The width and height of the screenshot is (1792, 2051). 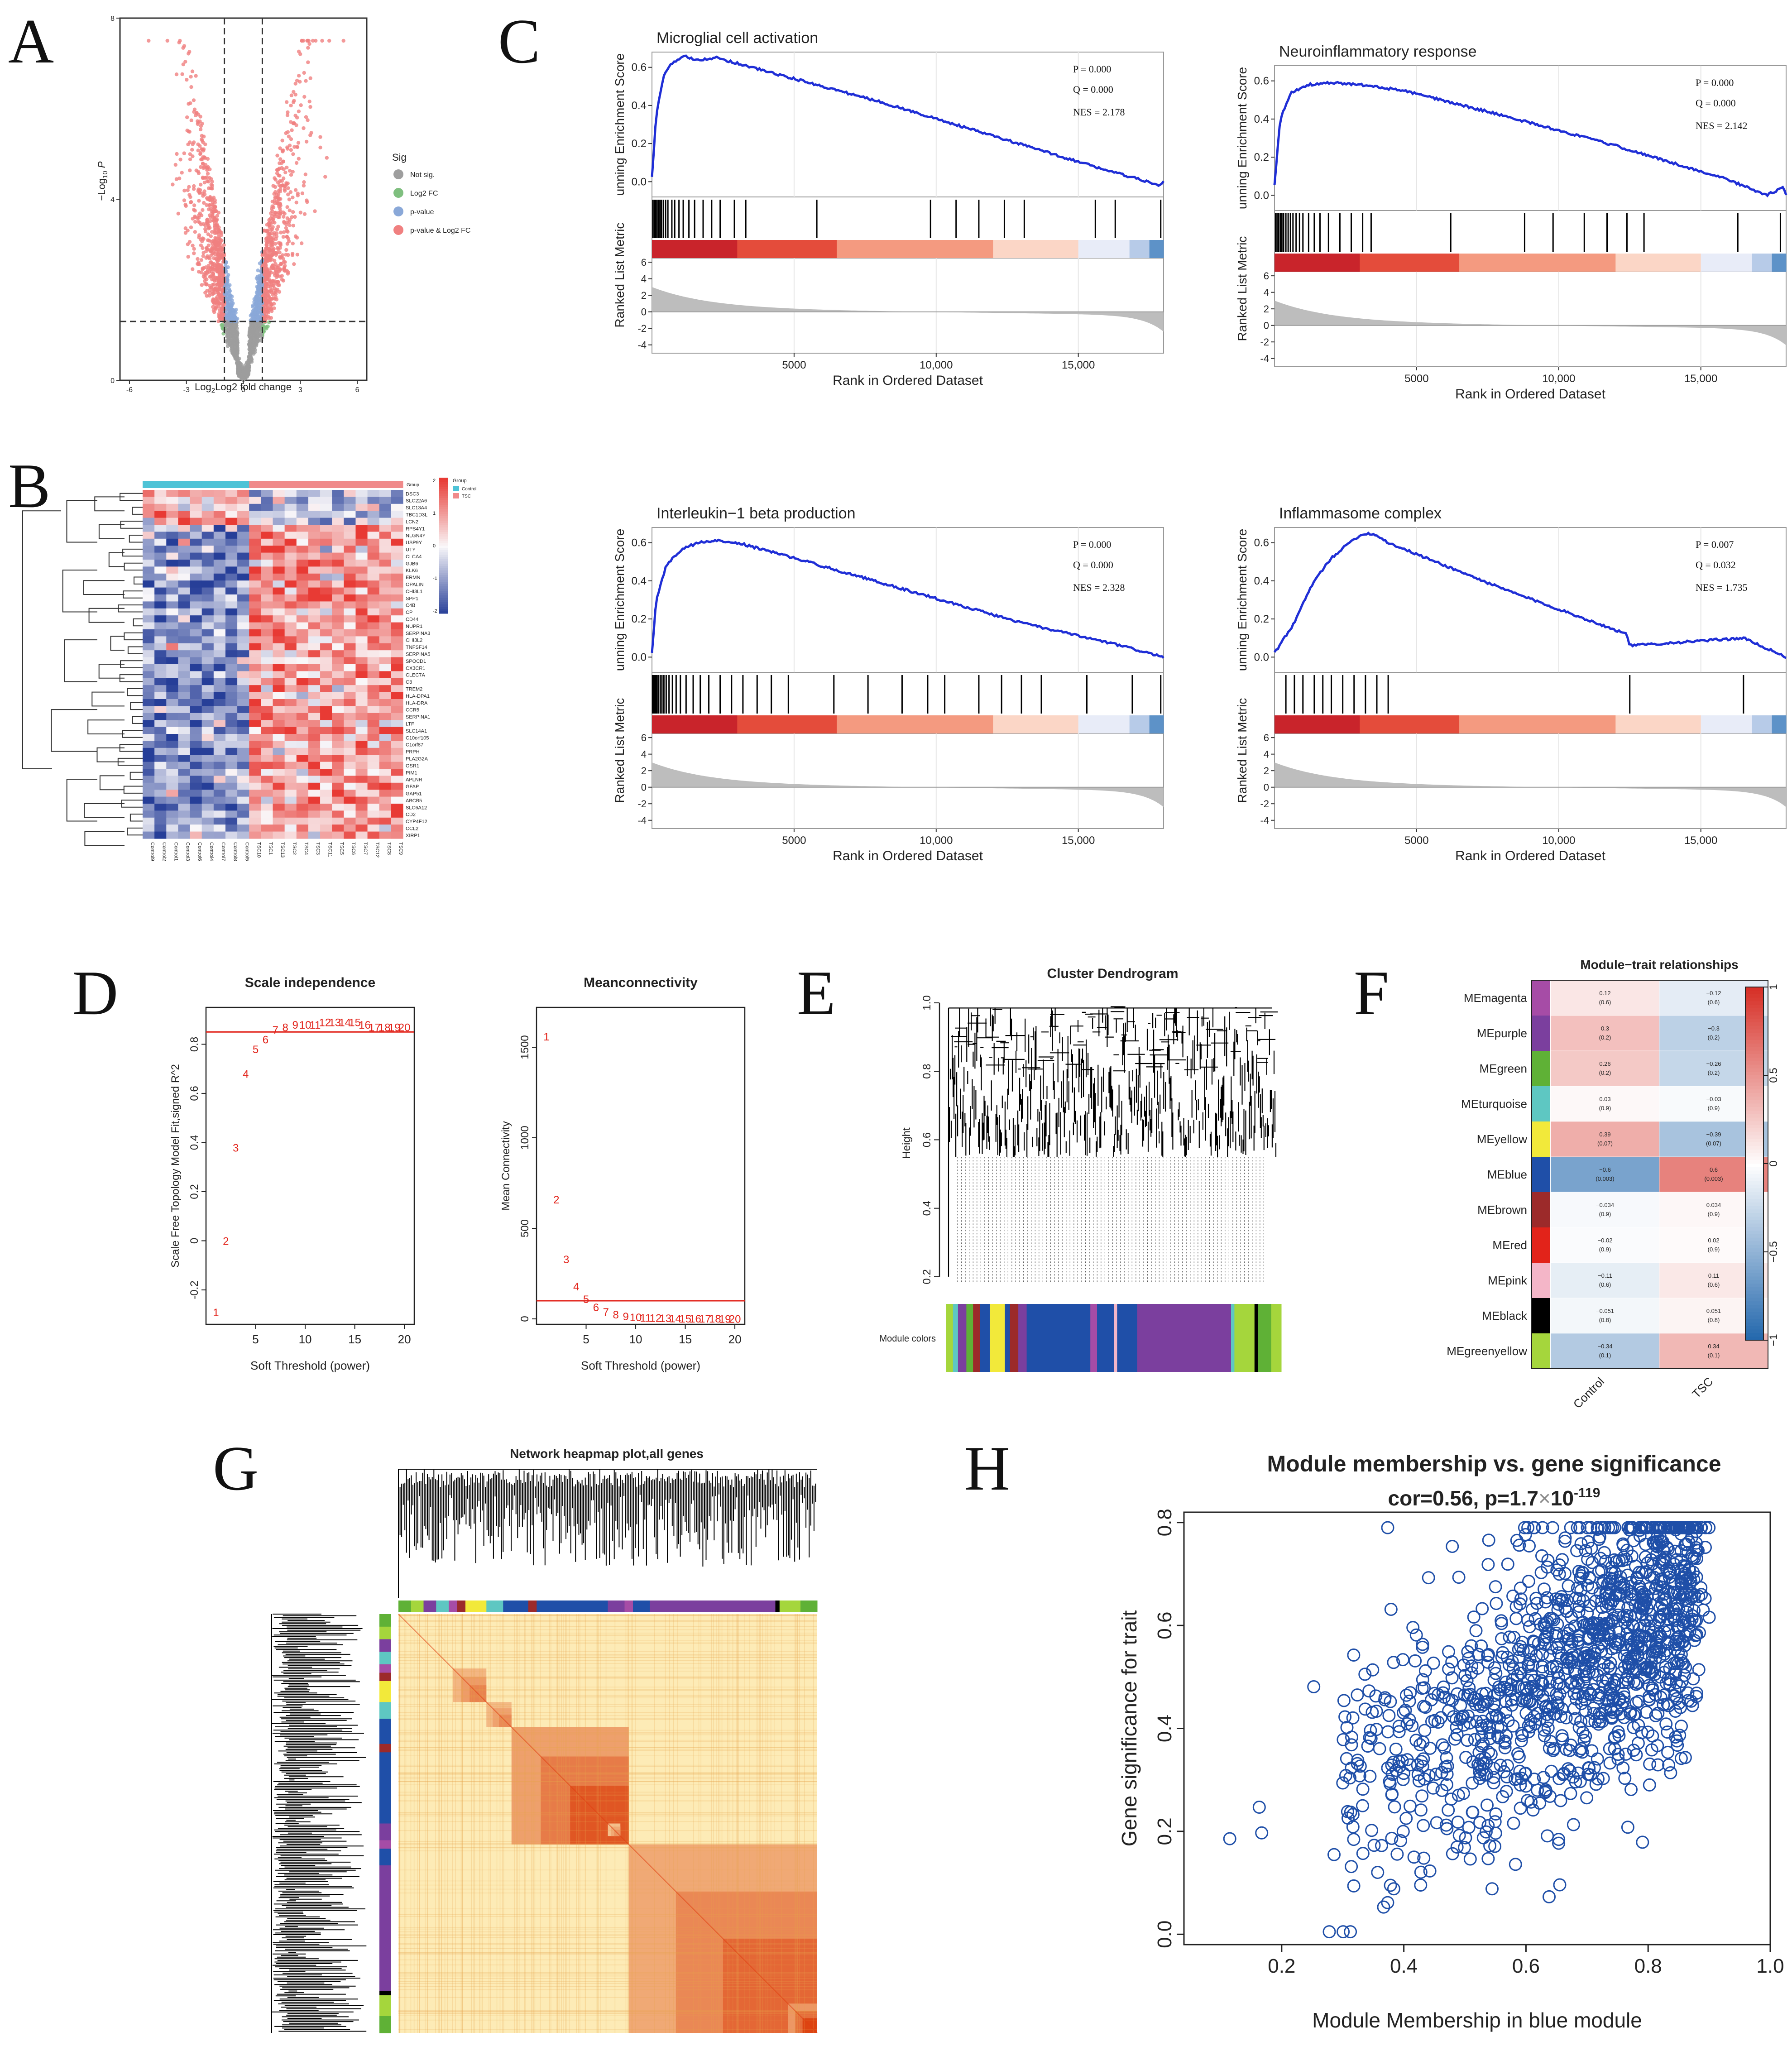 What do you see at coordinates (216, 1313) in the screenshot?
I see `soft-threshold-point: 1` at bounding box center [216, 1313].